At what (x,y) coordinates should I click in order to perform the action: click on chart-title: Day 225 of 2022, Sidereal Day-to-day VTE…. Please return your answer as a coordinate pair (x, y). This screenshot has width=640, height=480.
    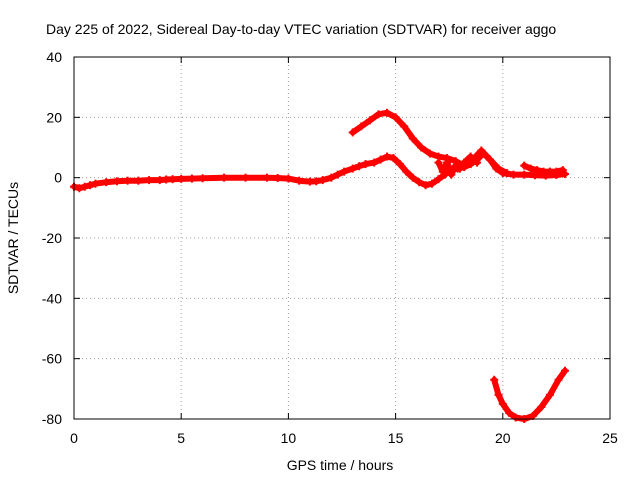
    Looking at the image, I should click on (301, 29).